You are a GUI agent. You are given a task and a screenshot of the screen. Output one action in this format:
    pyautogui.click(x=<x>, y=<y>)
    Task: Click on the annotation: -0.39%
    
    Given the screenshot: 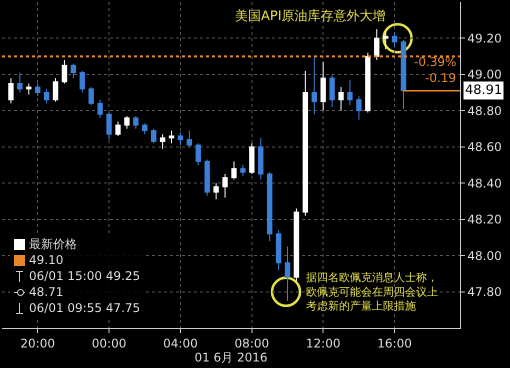 What is the action you would take?
    pyautogui.click(x=435, y=62)
    